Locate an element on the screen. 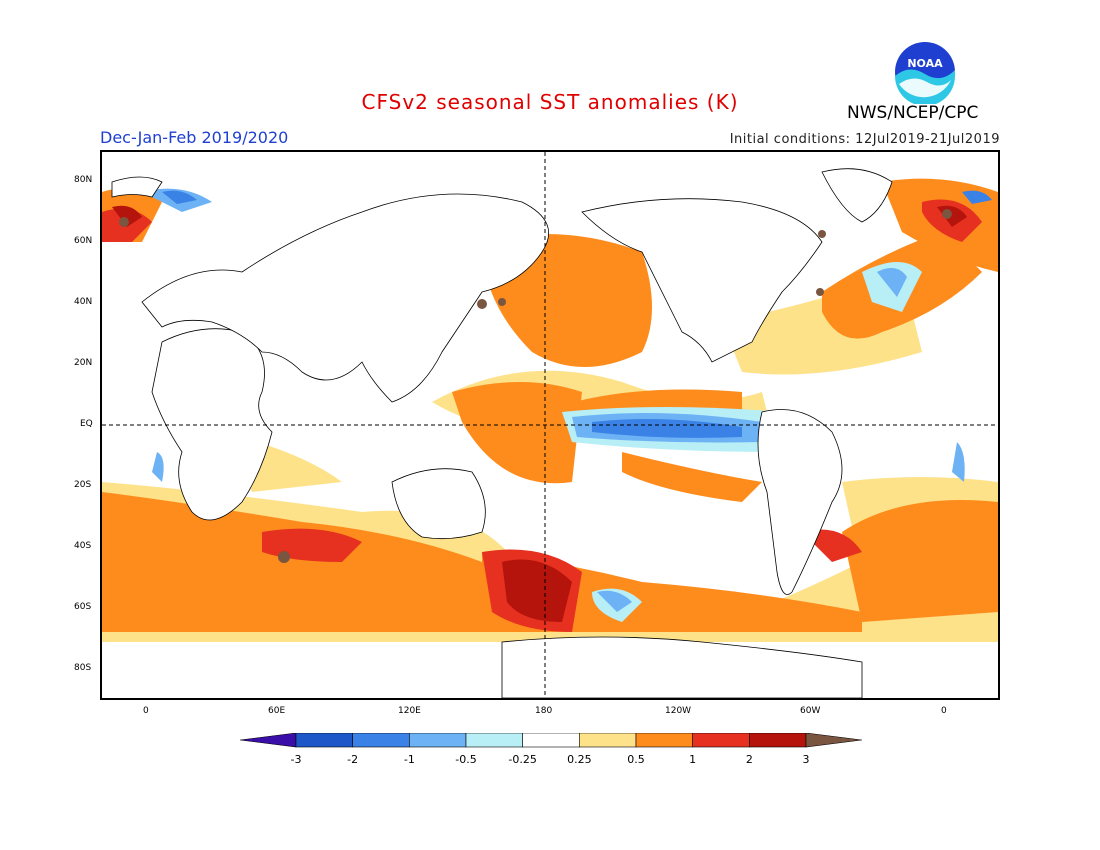 Image resolution: width=1100 pixels, height=850 pixels. noaa-logo-text: NOAA is located at coordinates (925, 63).